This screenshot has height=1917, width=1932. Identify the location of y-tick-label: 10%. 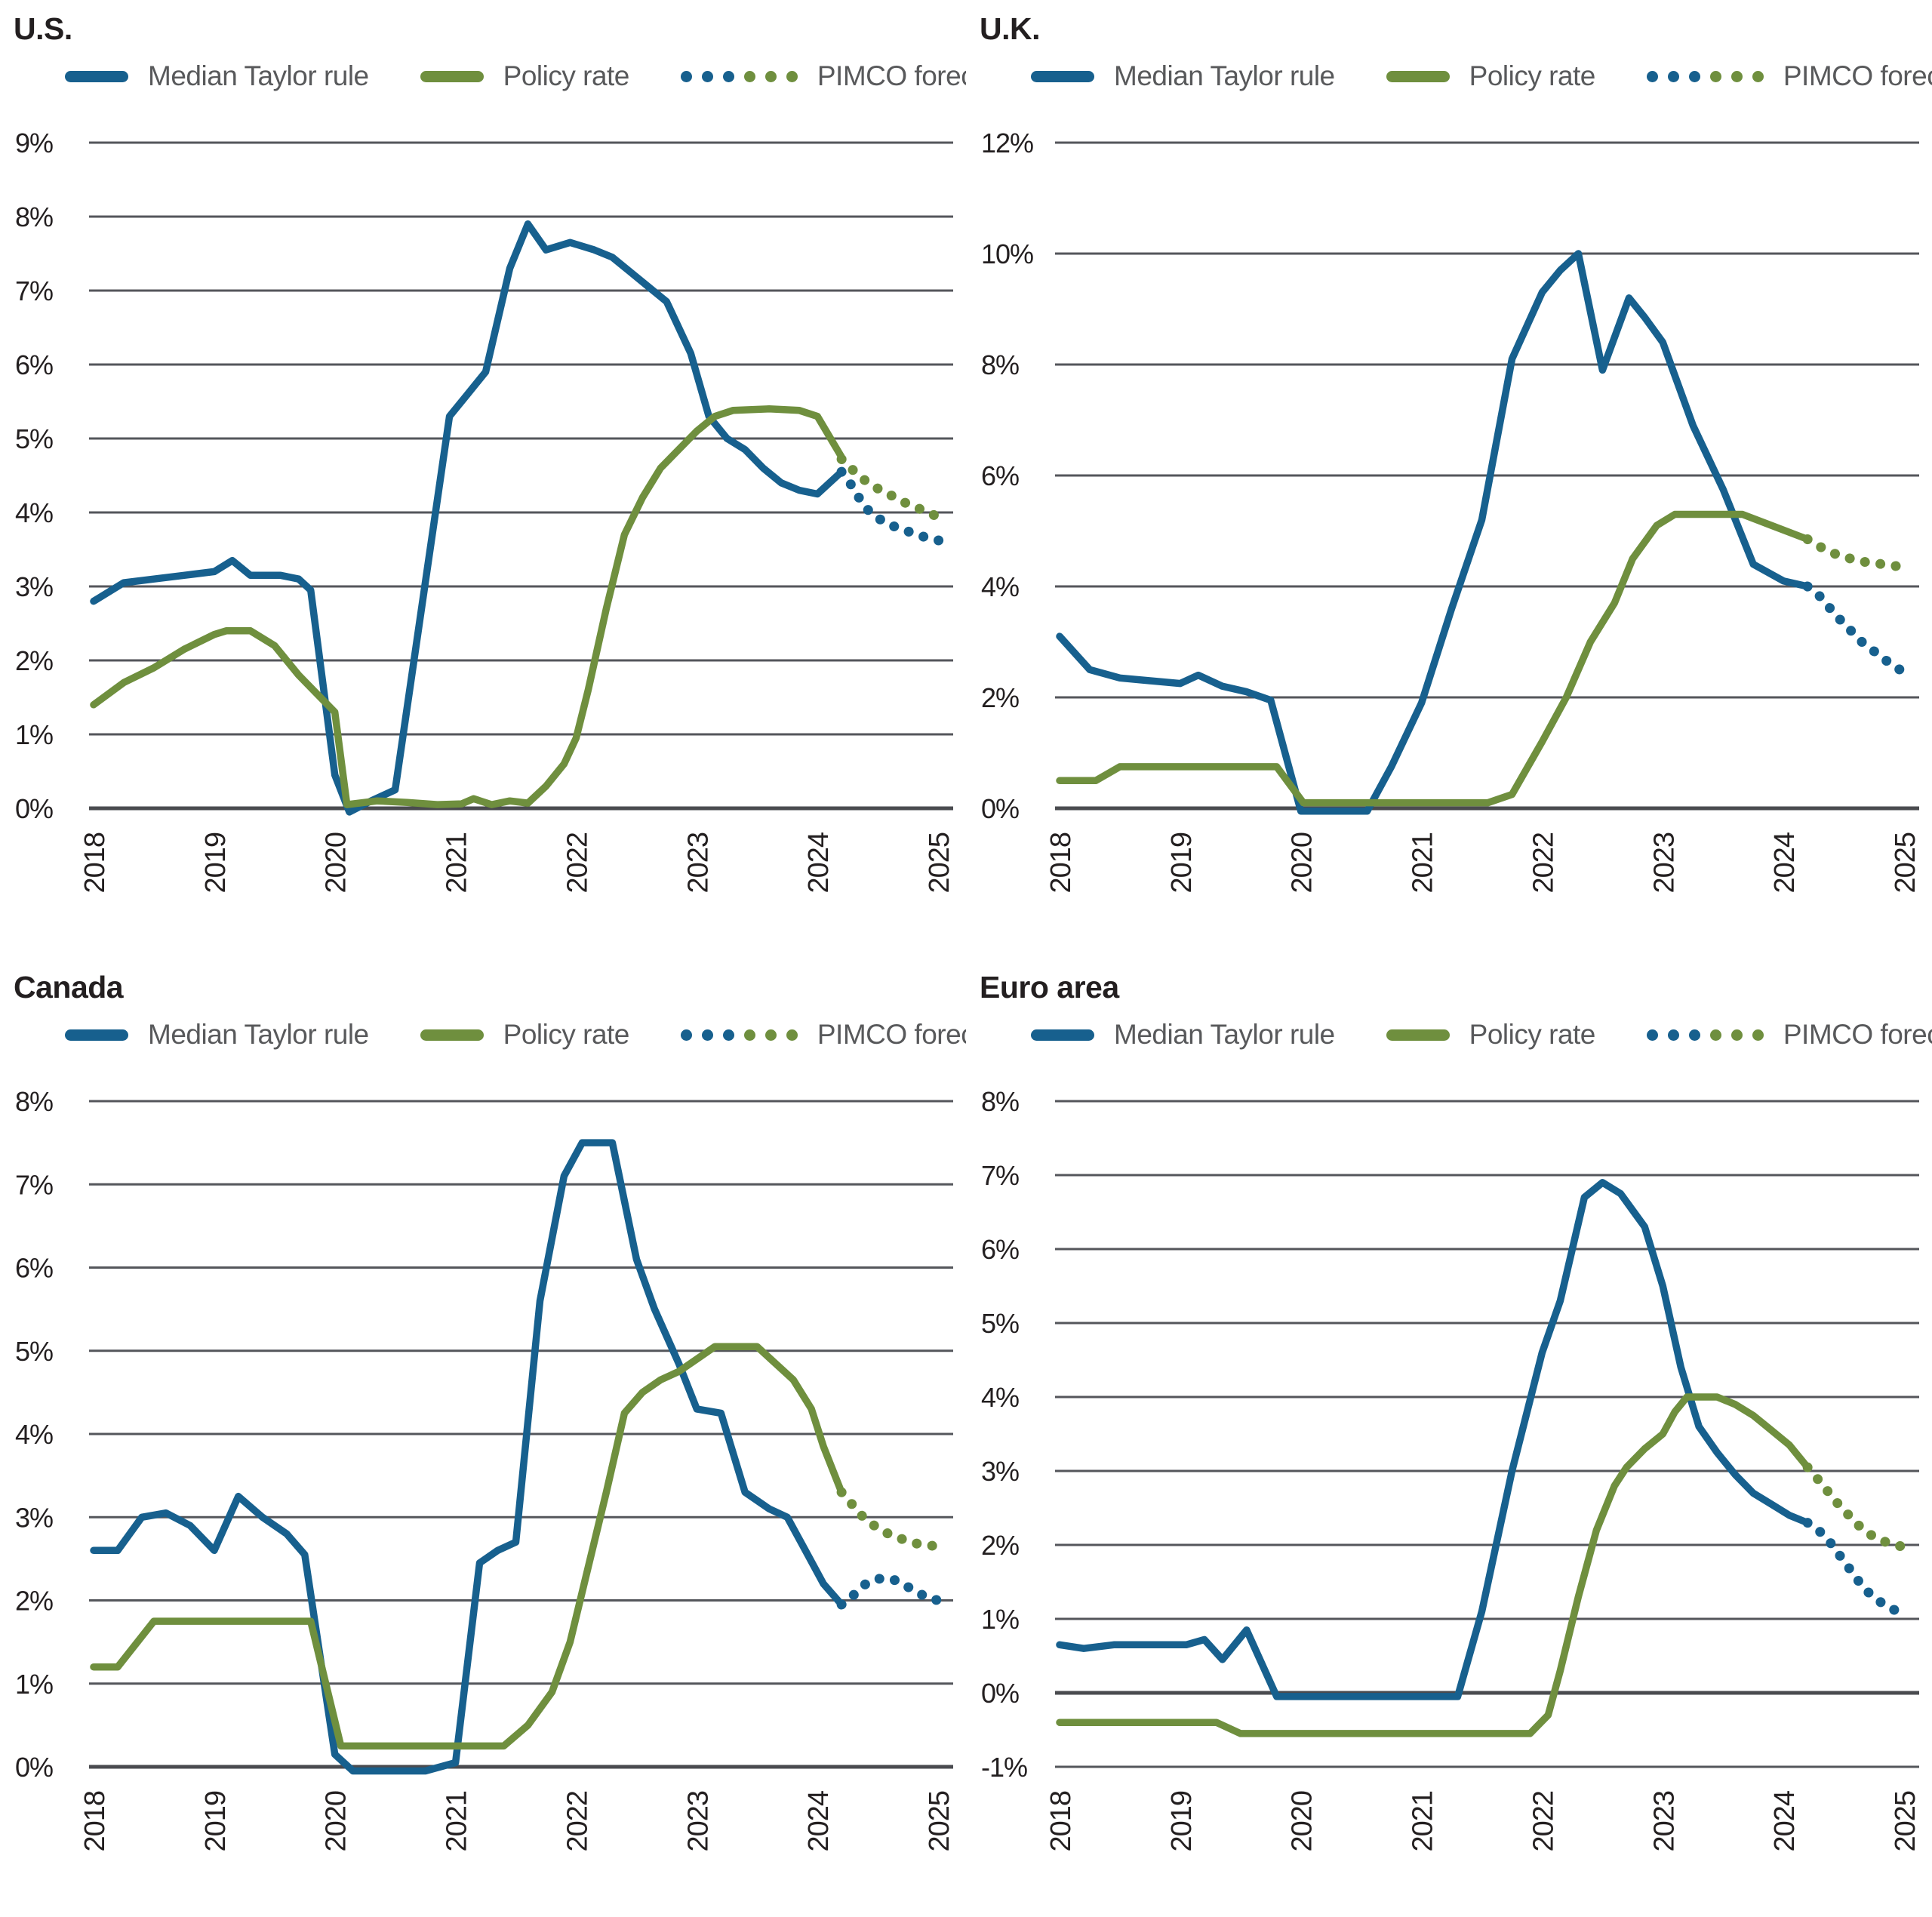
(1007, 253).